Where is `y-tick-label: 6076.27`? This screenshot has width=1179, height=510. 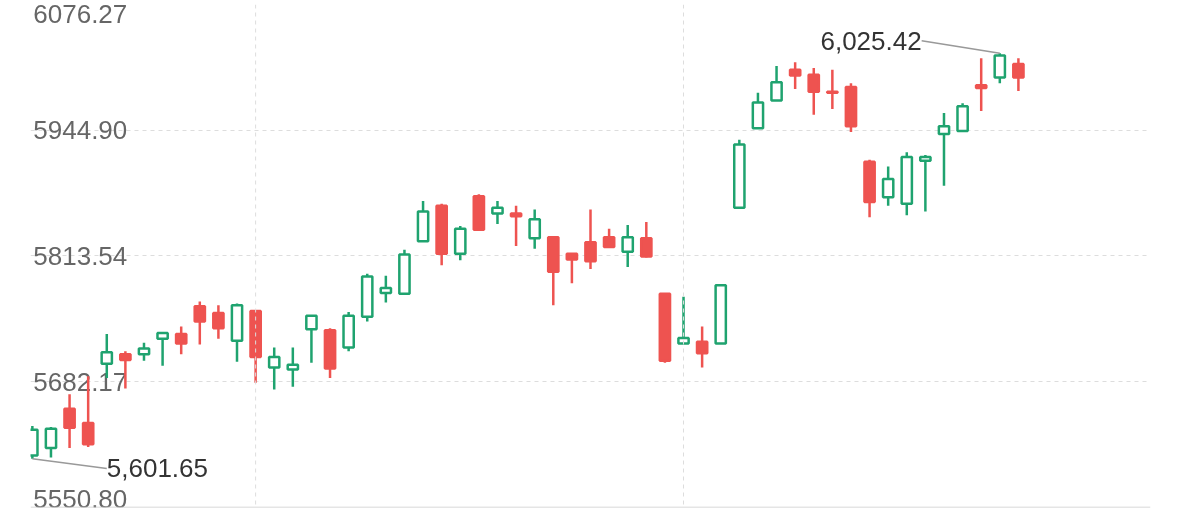 y-tick-label: 6076.27 is located at coordinates (80, 14).